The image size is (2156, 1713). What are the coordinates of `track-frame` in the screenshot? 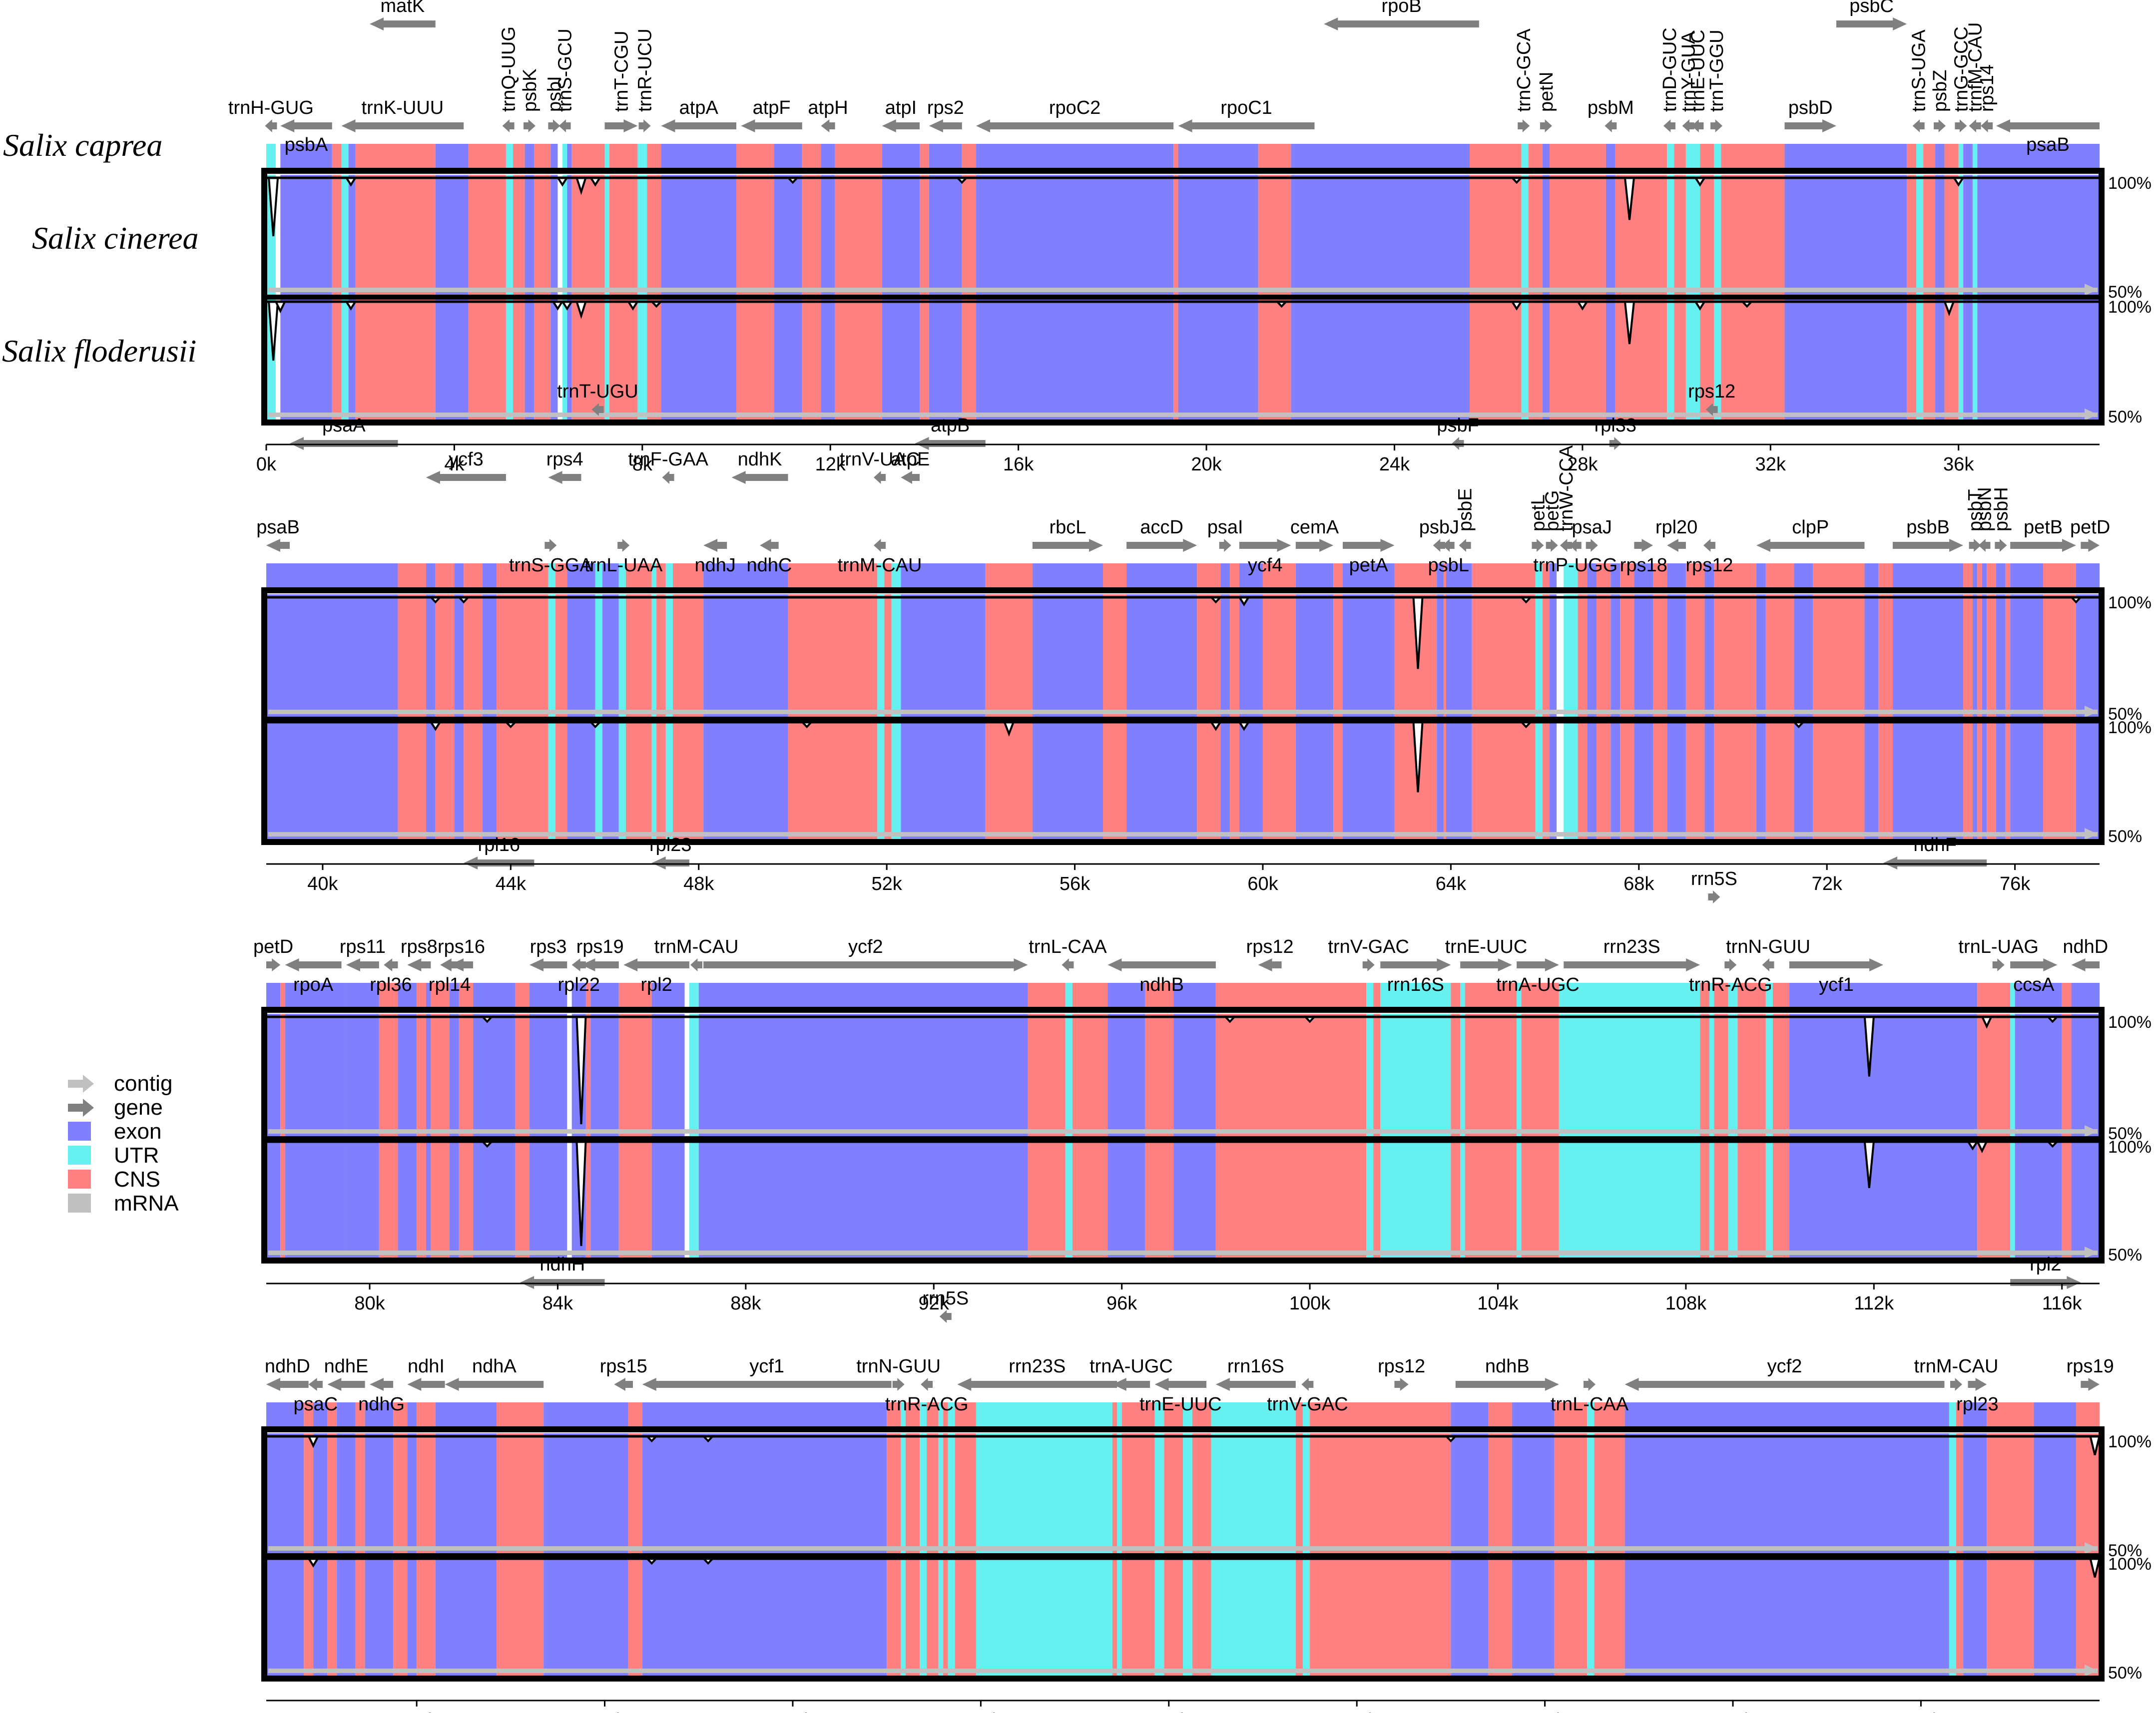 It's located at (1183, 716).